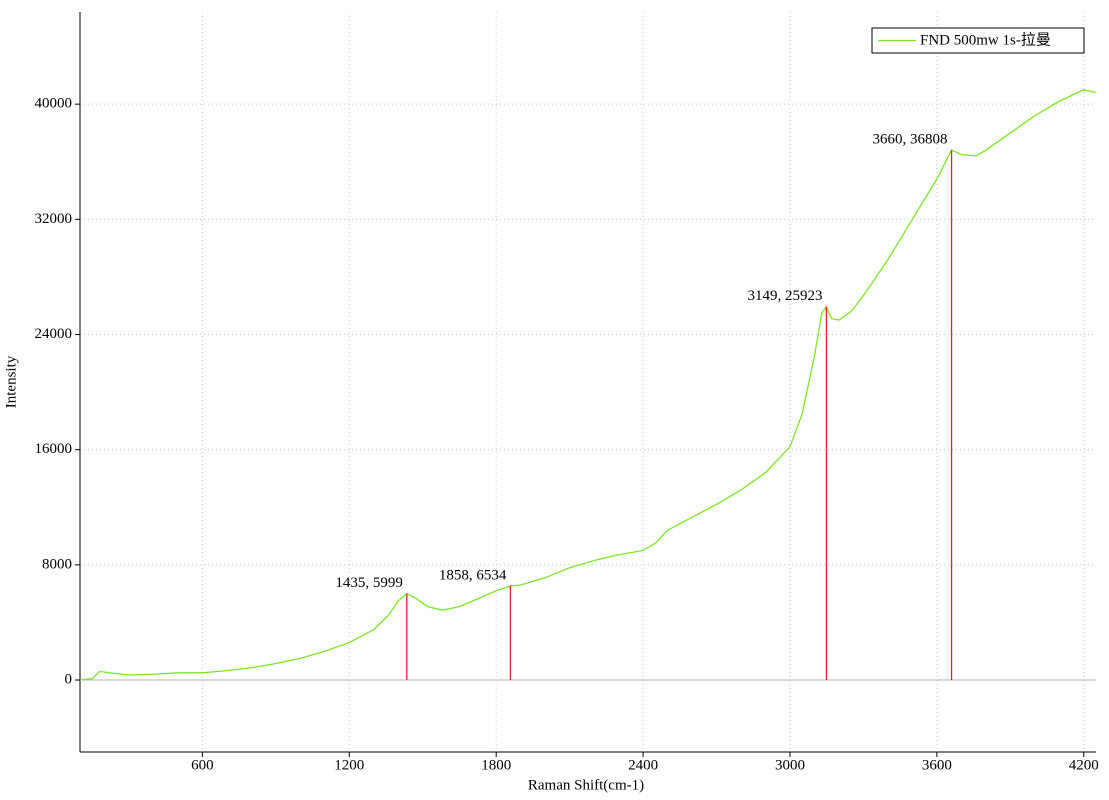  Describe the element at coordinates (473, 575) in the screenshot. I see `peak-label: 1858, 6534` at that location.